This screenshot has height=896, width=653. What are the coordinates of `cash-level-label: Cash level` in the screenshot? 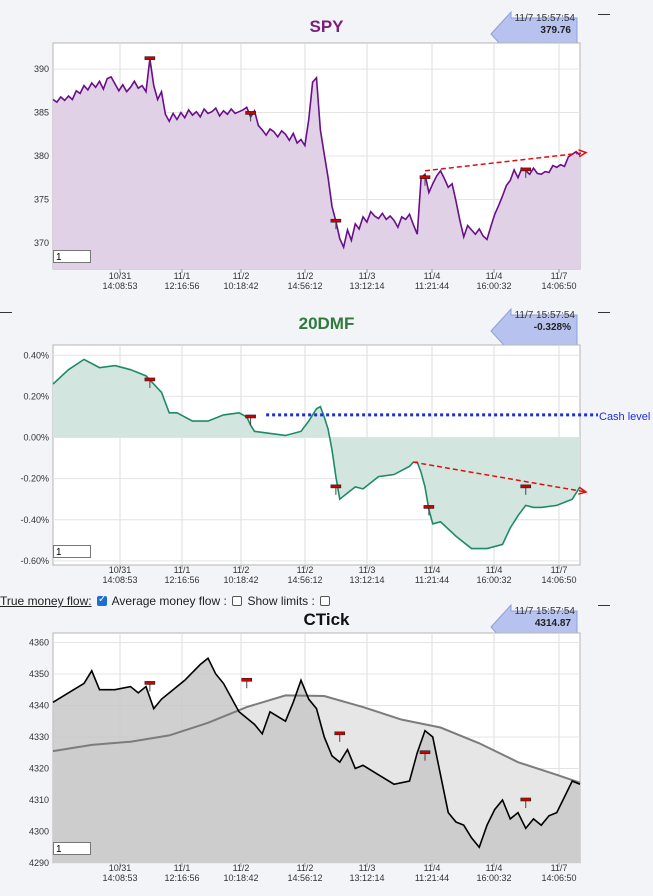 It's located at (625, 417).